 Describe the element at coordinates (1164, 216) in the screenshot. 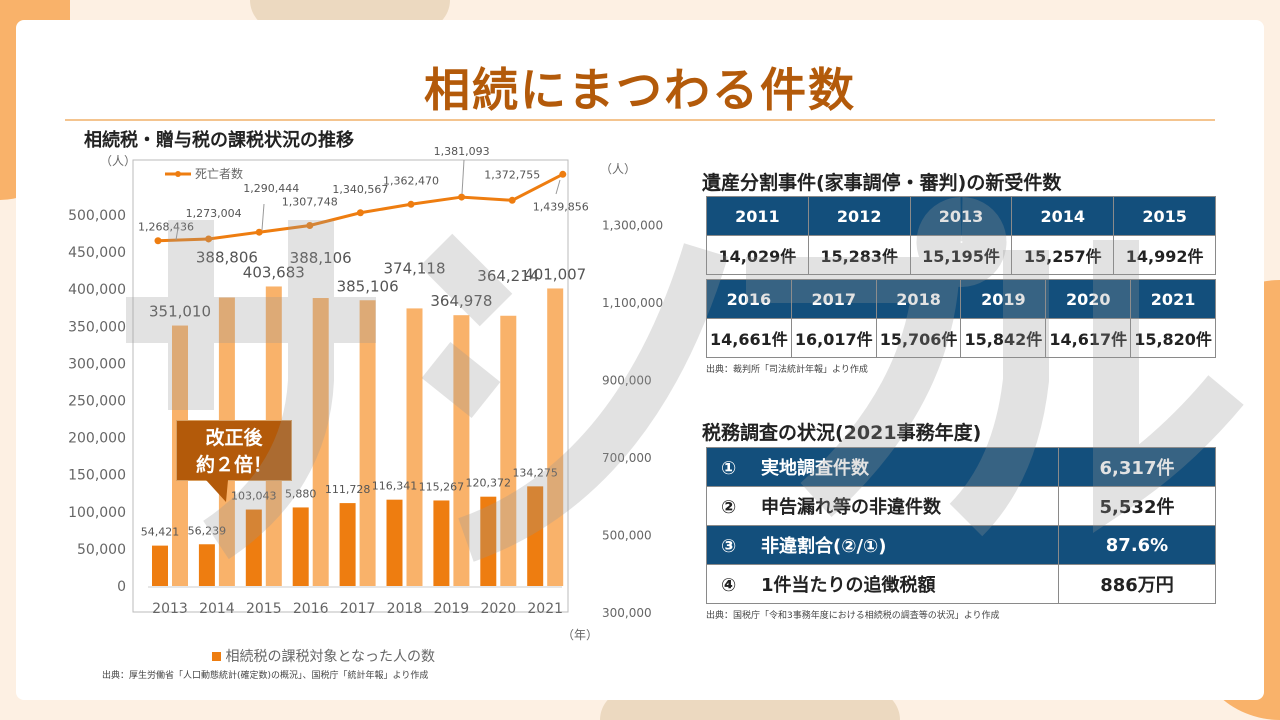

I see `year-header: 2015` at that location.